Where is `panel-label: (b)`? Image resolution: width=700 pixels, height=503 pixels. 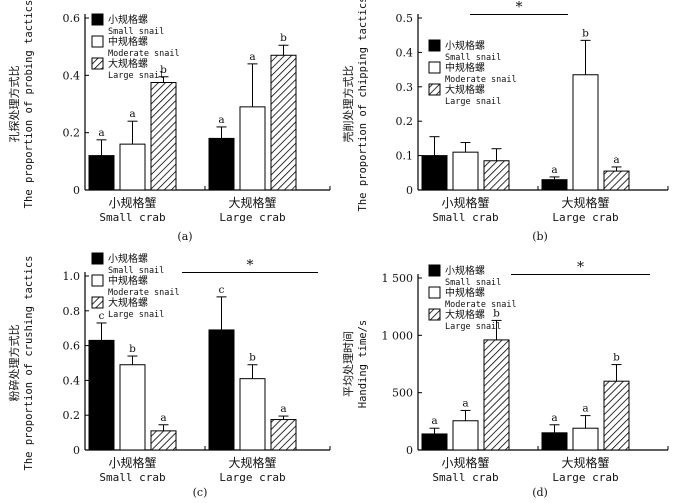
panel-label: (b) is located at coordinates (540, 236).